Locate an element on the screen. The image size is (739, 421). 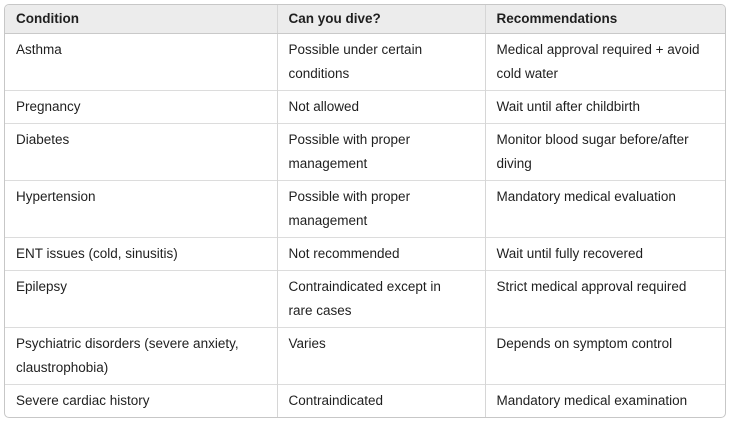
cell-recommendation: Mandatory medical examination is located at coordinates (604, 400).